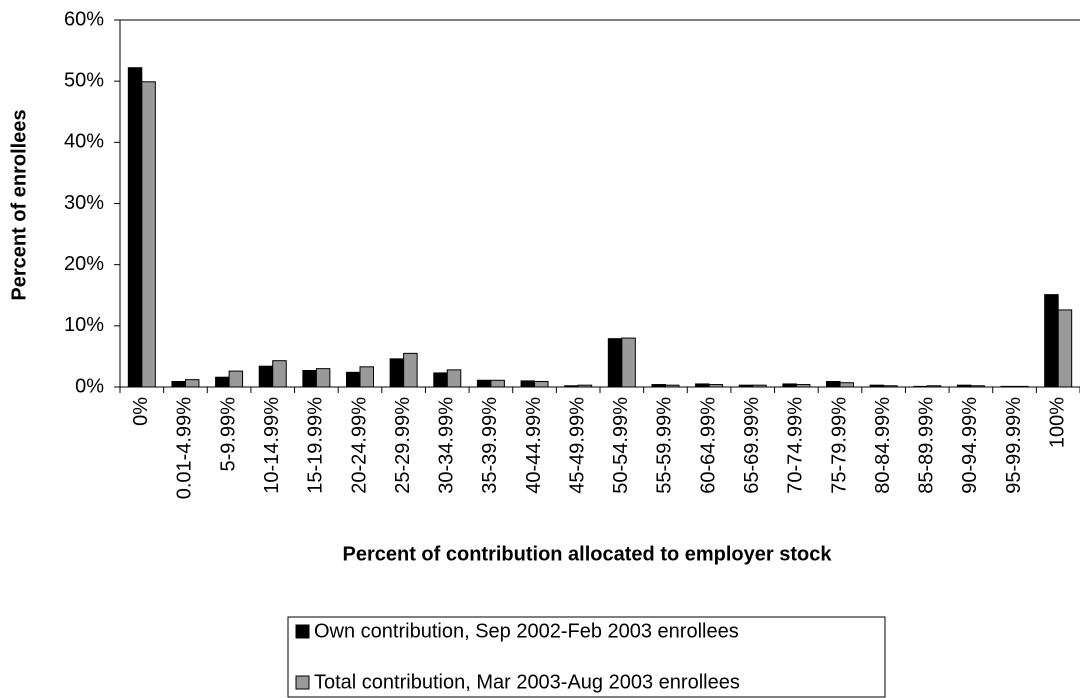  Describe the element at coordinates (839, 445) in the screenshot. I see `x-tick-label: 75-79.99%` at that location.